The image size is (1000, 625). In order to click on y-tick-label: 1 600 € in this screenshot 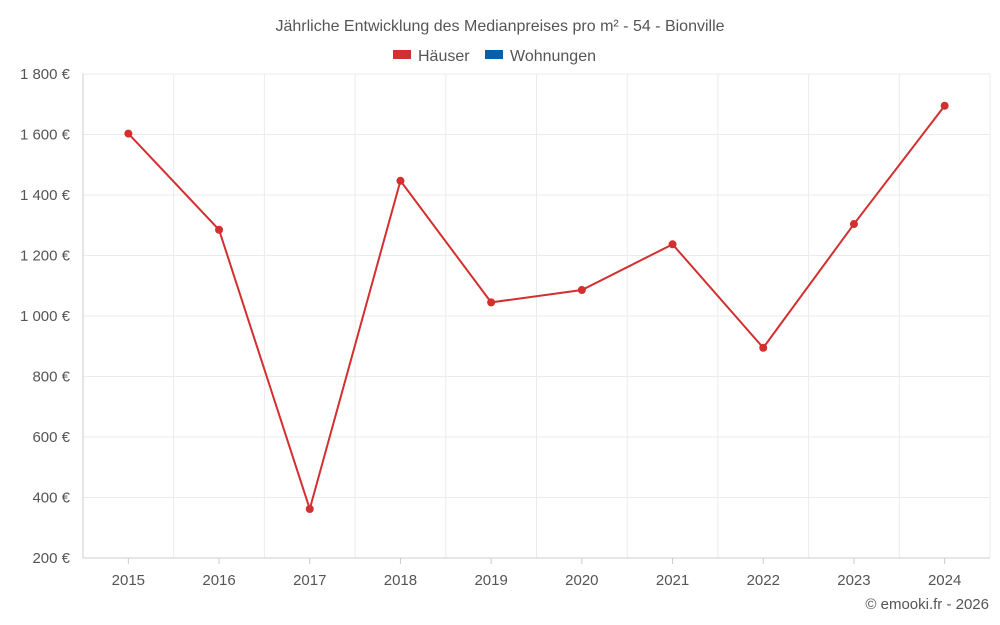, I will do `click(45, 135)`.